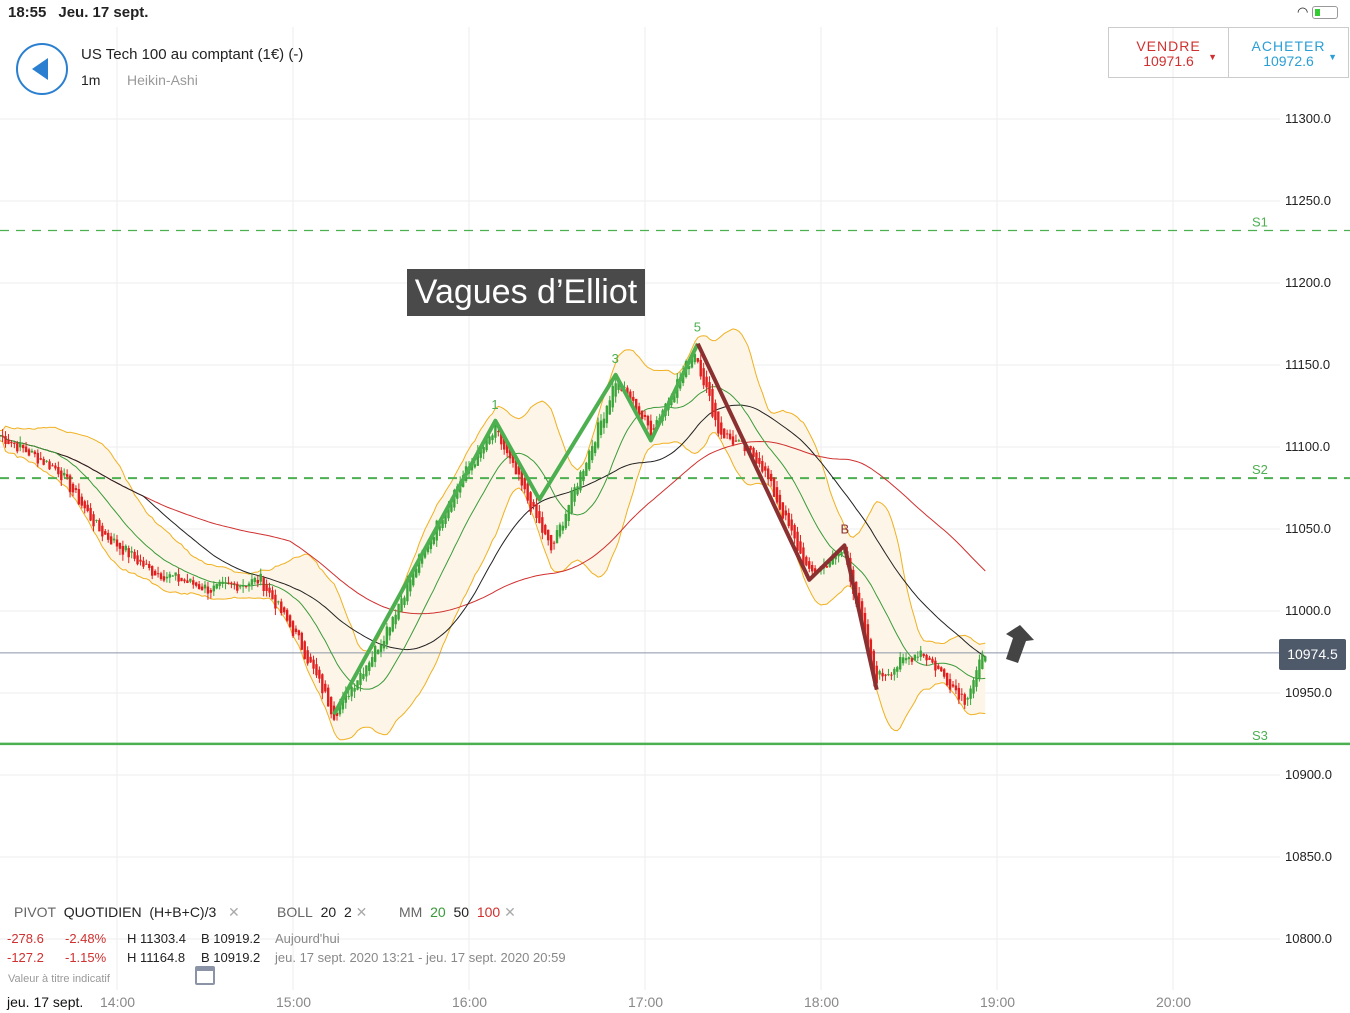 The width and height of the screenshot is (1350, 1013). What do you see at coordinates (59, 979) in the screenshot?
I see `indicative-note: Valeur à titre indicatif` at bounding box center [59, 979].